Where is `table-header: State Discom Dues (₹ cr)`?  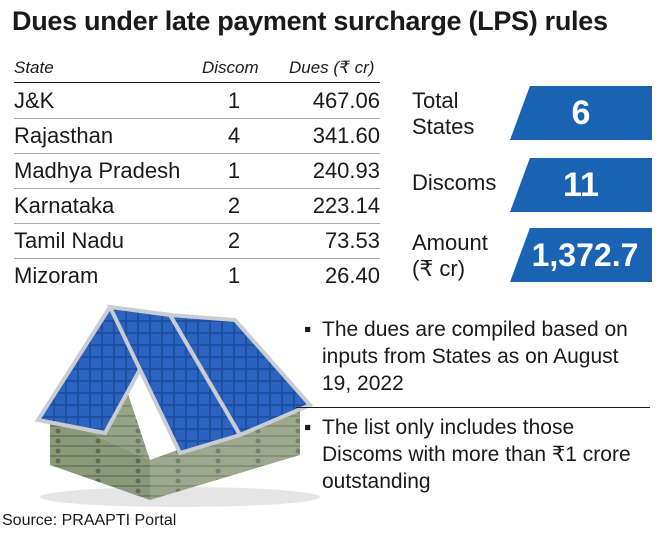 table-header: State Discom Dues (₹ cr) is located at coordinates (197, 70).